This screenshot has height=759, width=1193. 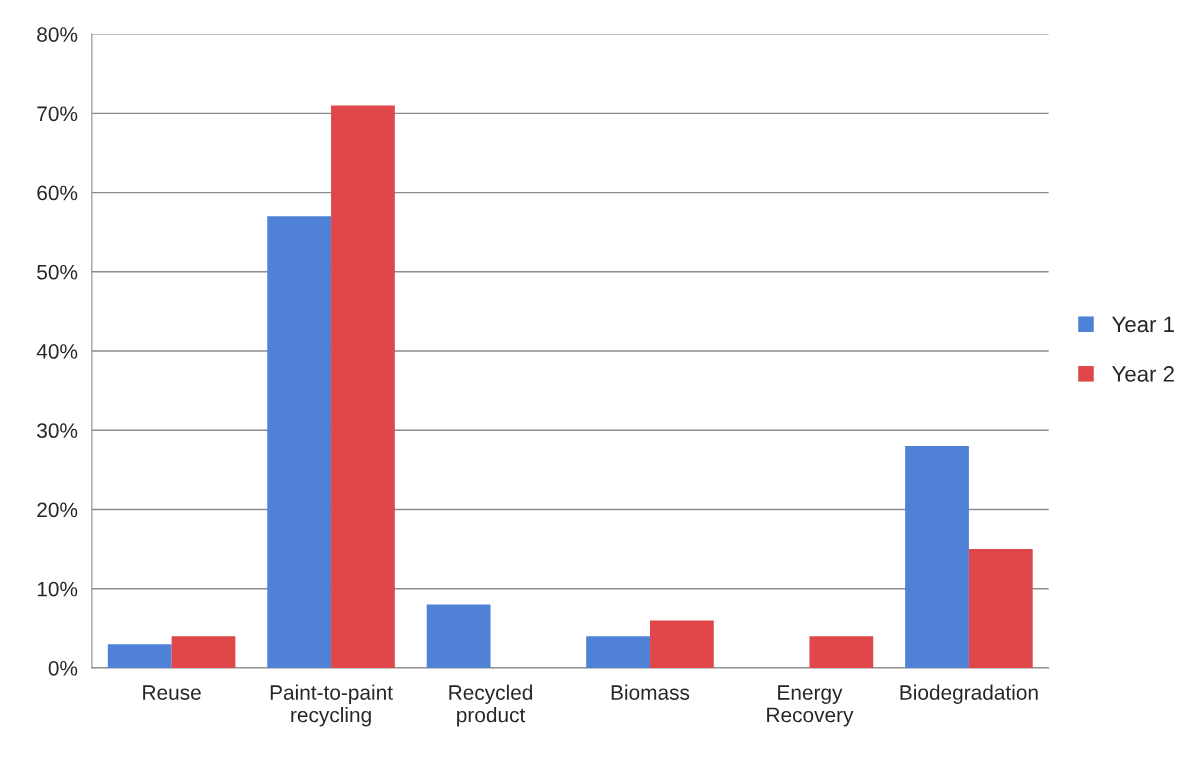 What do you see at coordinates (57, 114) in the screenshot?
I see `y-tick-label: 70%` at bounding box center [57, 114].